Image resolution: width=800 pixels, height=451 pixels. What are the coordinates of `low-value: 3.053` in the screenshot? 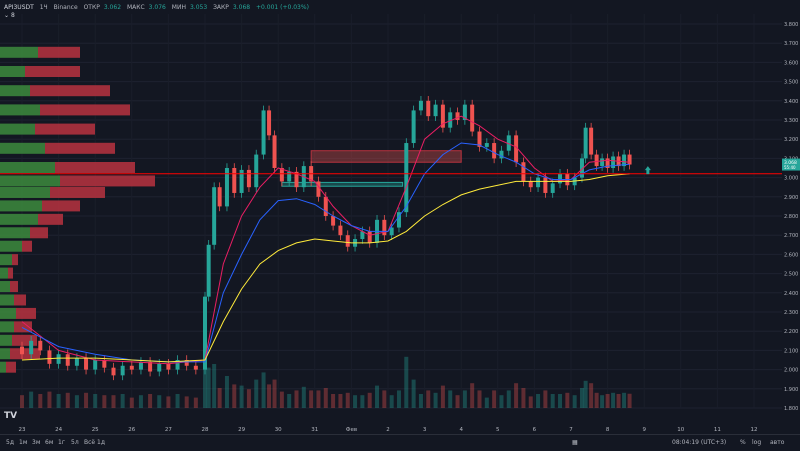 It's located at (198, 7).